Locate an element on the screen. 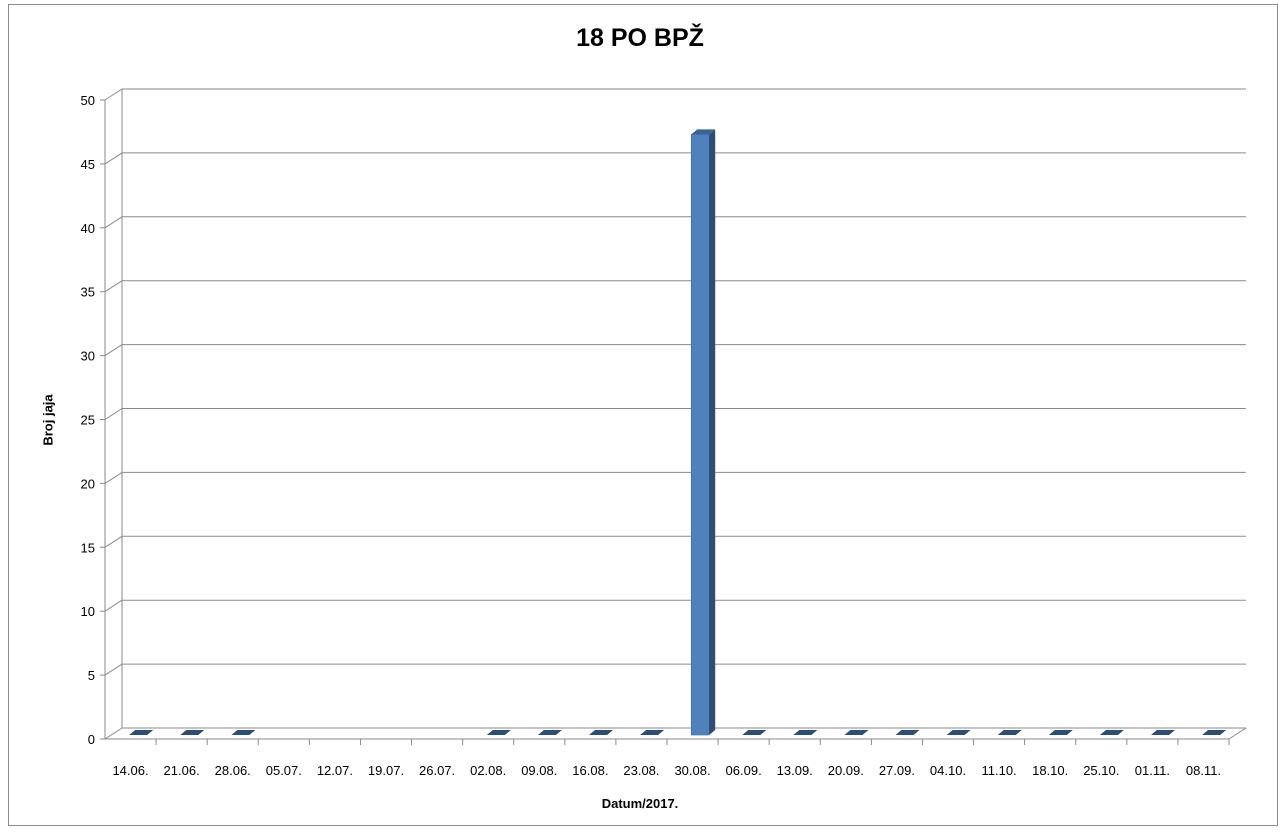 This screenshot has height=832, width=1280. bar-side is located at coordinates (712, 432).